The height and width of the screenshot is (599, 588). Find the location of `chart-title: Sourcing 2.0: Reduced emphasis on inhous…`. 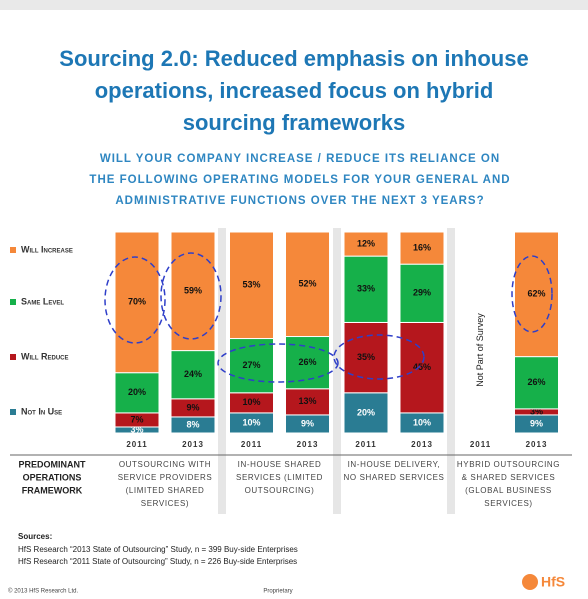

chart-title: Sourcing 2.0: Reduced emphasis on inhous… is located at coordinates (293, 58).